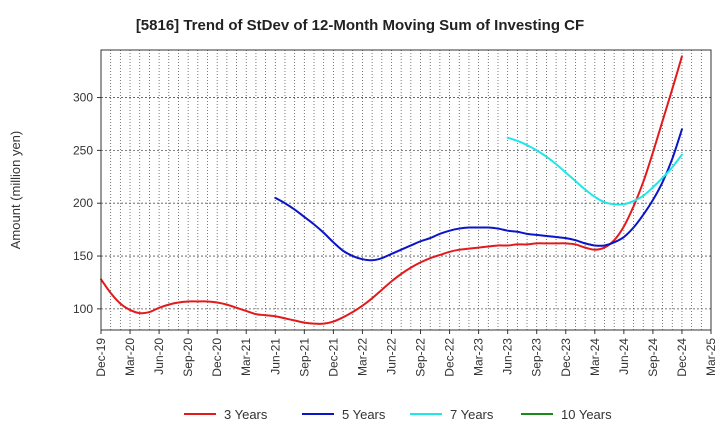 This screenshot has height=440, width=720. I want to click on x-tick-label: Jun-21, so click(275, 356).